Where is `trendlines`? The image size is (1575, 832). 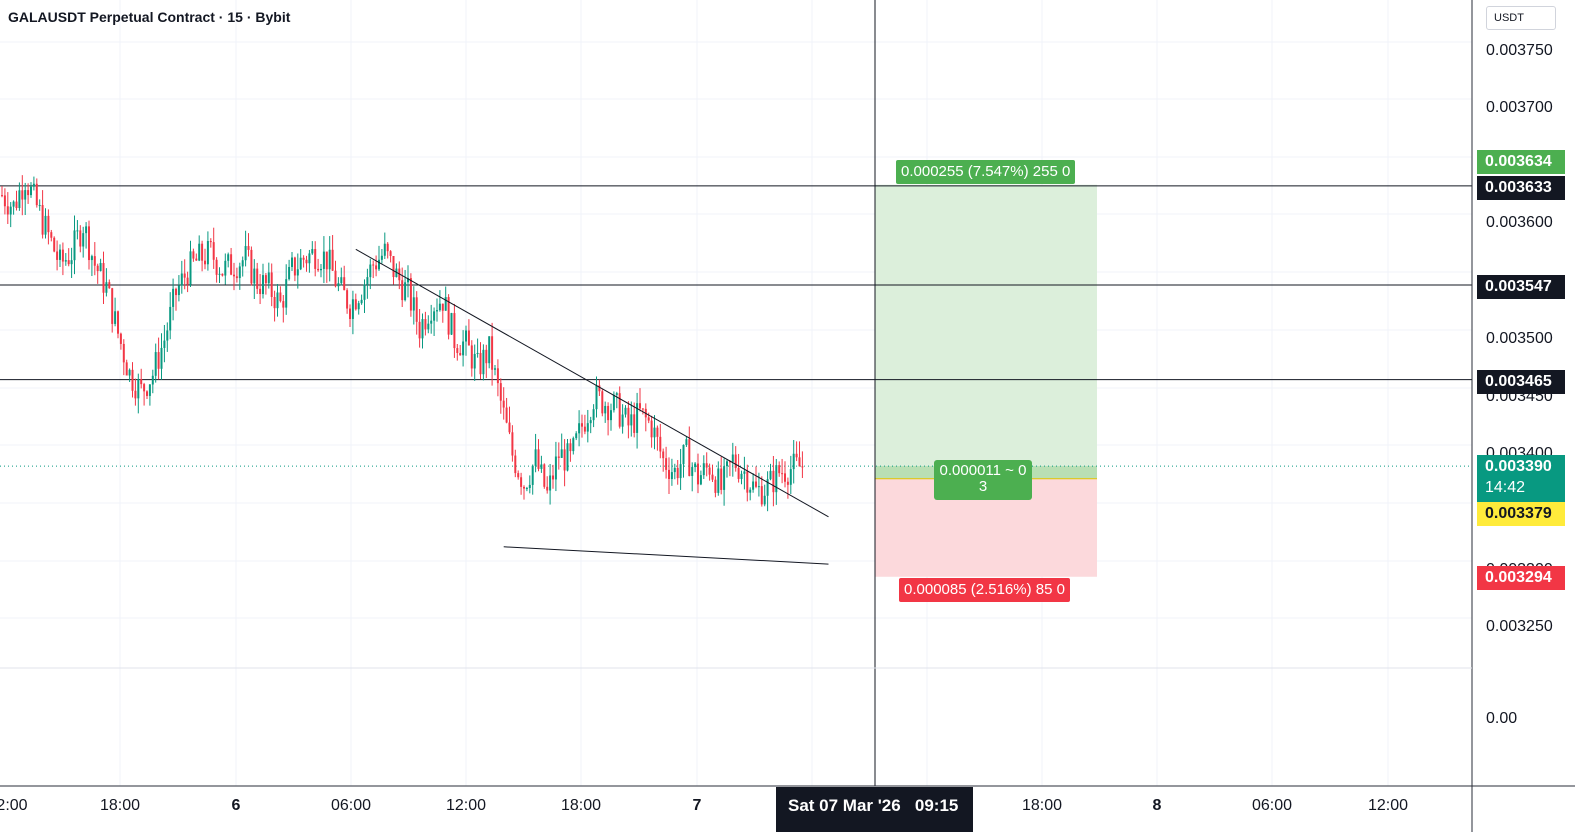
trendlines is located at coordinates (592, 406).